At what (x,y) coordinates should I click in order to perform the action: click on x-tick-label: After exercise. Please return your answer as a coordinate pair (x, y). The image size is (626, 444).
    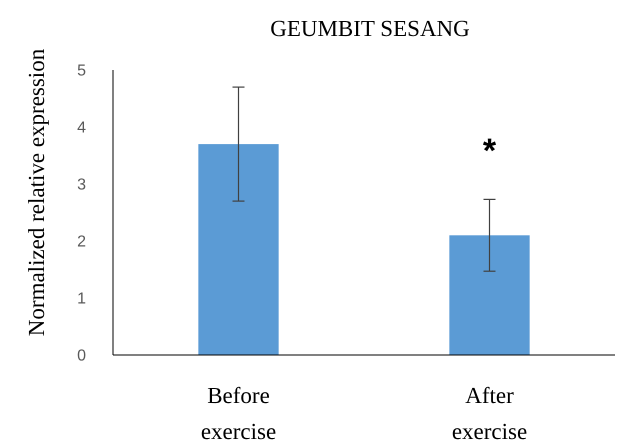
    Looking at the image, I should click on (490, 413).